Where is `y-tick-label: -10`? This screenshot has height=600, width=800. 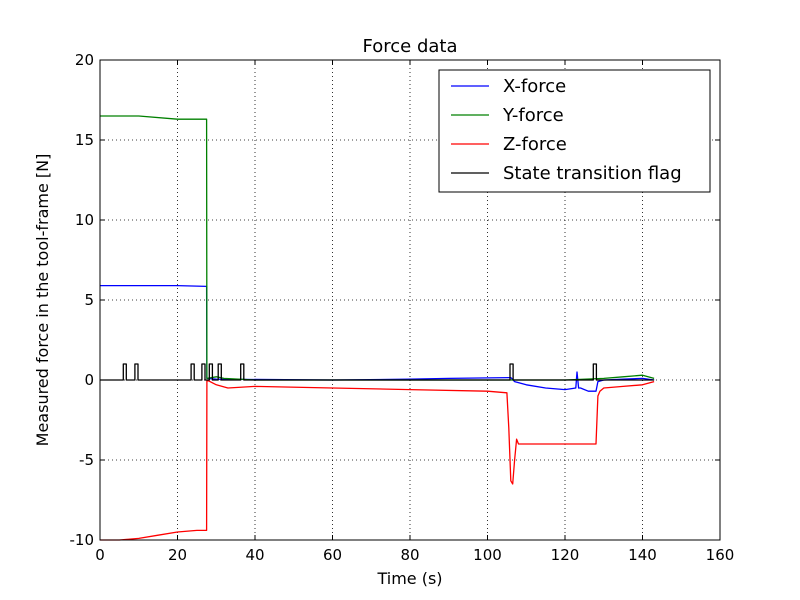 y-tick-label: -10 is located at coordinates (82, 540).